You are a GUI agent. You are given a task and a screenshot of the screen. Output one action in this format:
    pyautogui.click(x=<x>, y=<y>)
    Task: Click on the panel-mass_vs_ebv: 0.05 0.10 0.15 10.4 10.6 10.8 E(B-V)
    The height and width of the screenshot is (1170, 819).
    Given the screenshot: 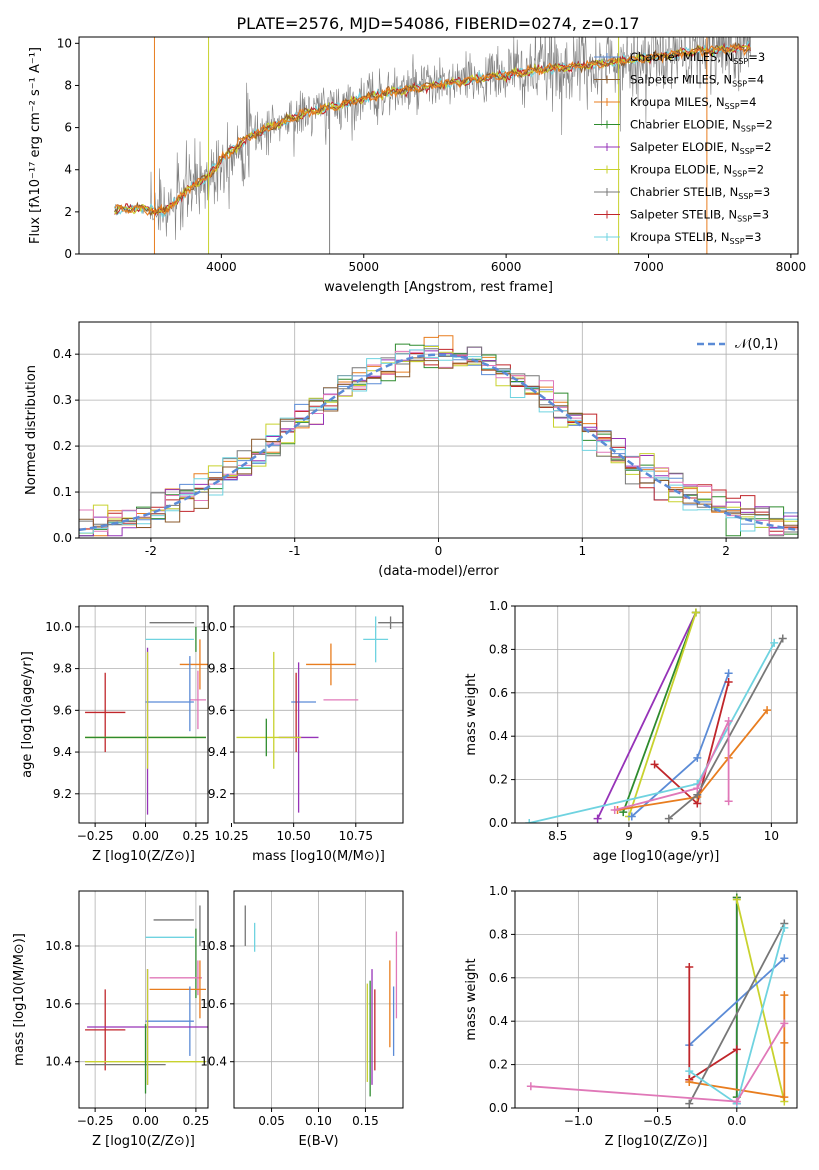 What is the action you would take?
    pyautogui.click(x=302, y=1019)
    